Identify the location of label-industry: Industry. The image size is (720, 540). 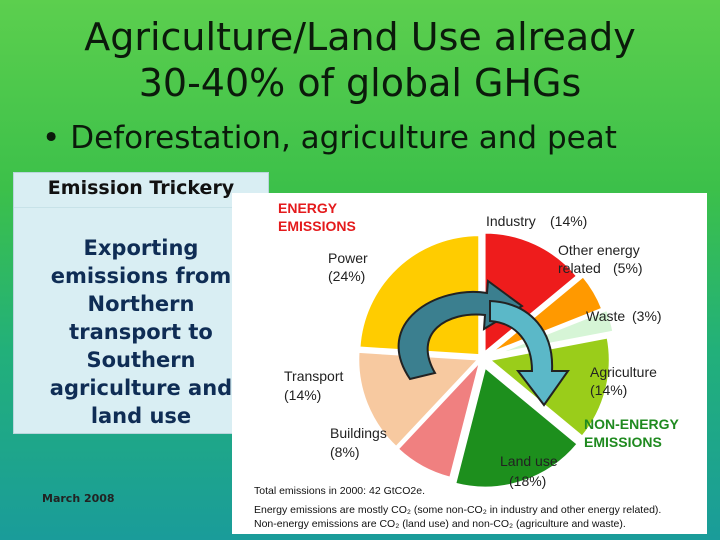
(511, 221).